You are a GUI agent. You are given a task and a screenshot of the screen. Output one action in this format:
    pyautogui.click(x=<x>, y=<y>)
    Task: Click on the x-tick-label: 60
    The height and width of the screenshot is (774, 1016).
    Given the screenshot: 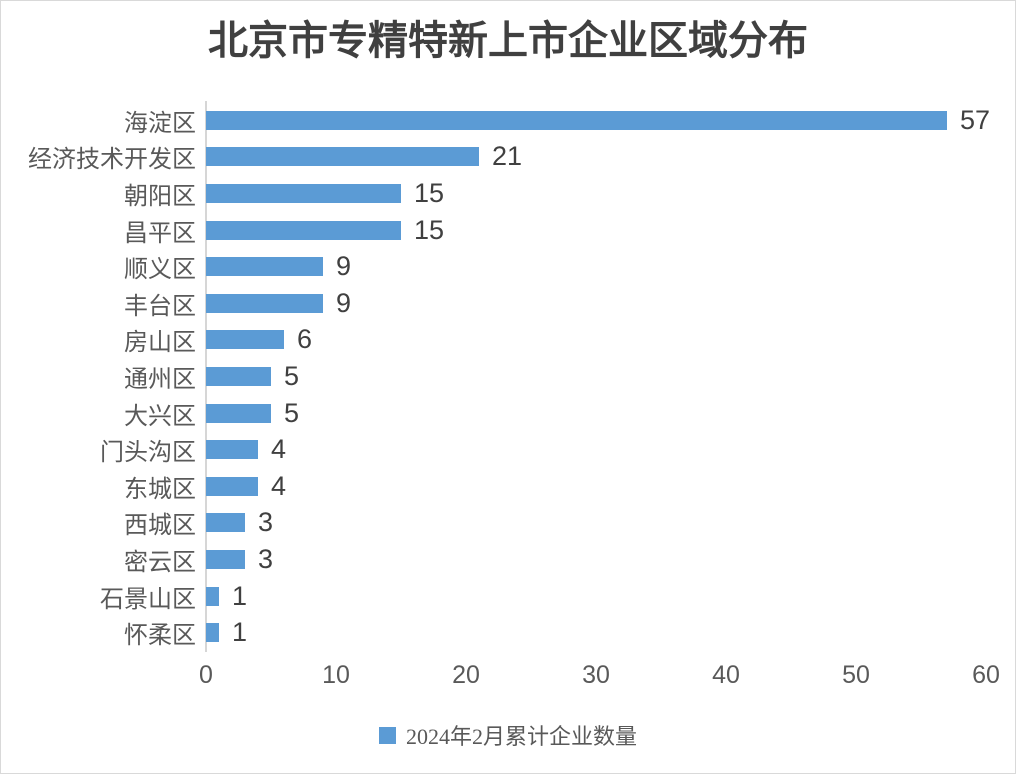 What is the action you would take?
    pyautogui.click(x=986, y=675)
    